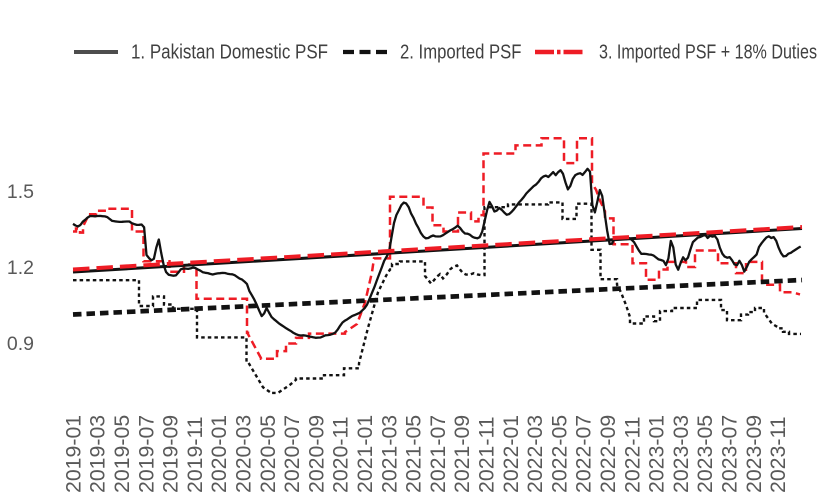 The width and height of the screenshot is (840, 500). What do you see at coordinates (608, 454) in the screenshot?
I see `svg-text: 2022-09` at bounding box center [608, 454].